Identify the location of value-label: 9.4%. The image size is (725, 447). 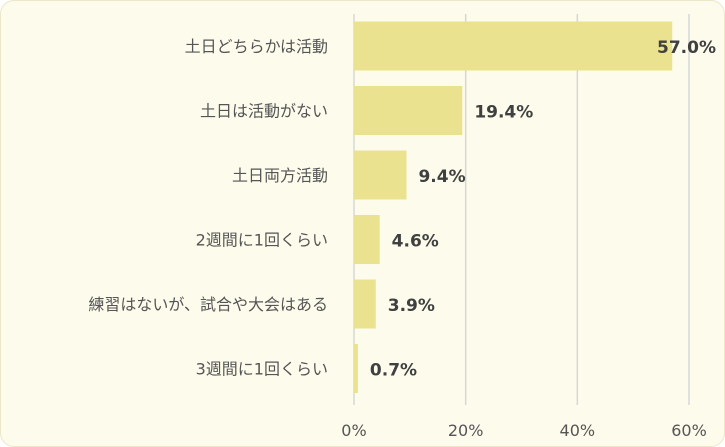
(441, 177).